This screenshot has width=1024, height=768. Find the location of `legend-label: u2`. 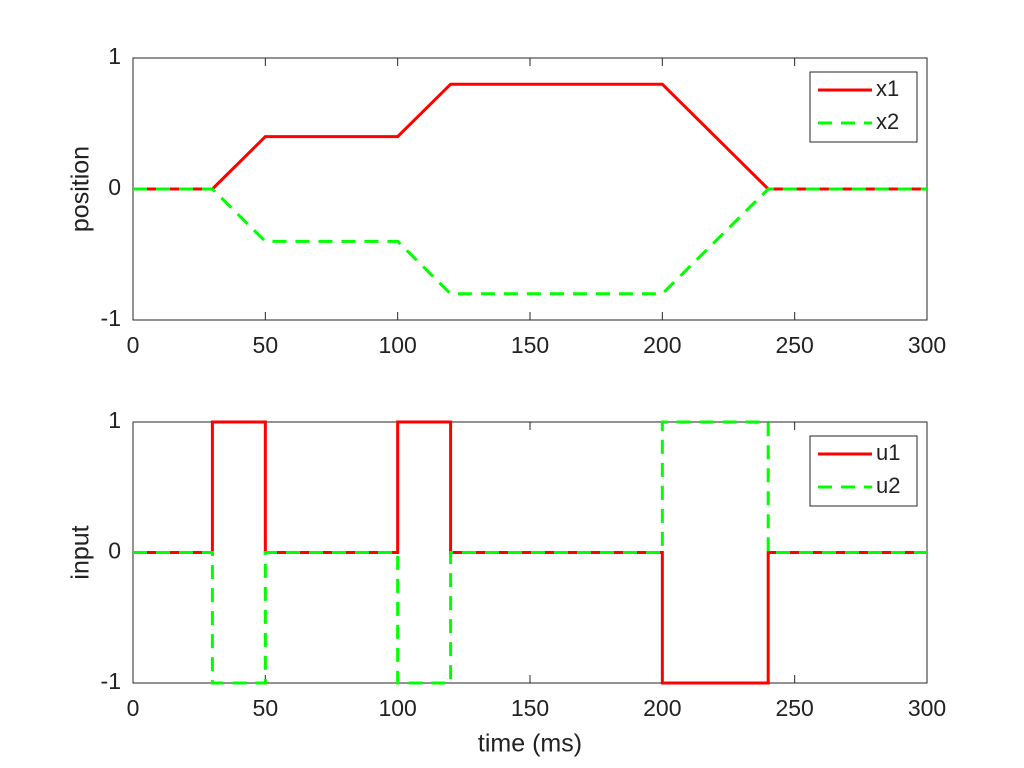

legend-label: u2 is located at coordinates (888, 485).